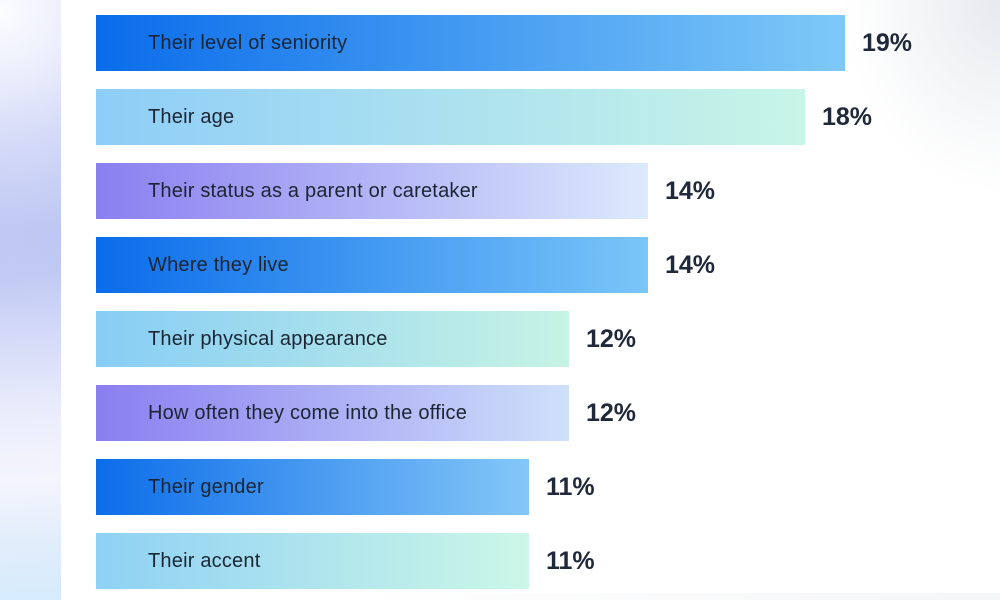  I want to click on left-gradient-strip, so click(30, 300).